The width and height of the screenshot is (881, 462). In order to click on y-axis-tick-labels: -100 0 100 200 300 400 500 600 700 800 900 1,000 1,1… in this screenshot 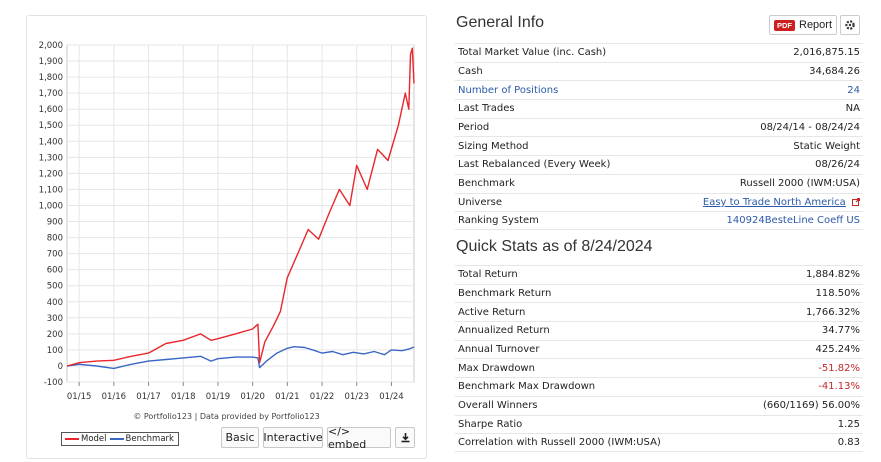, I will do `click(51, 214)`.